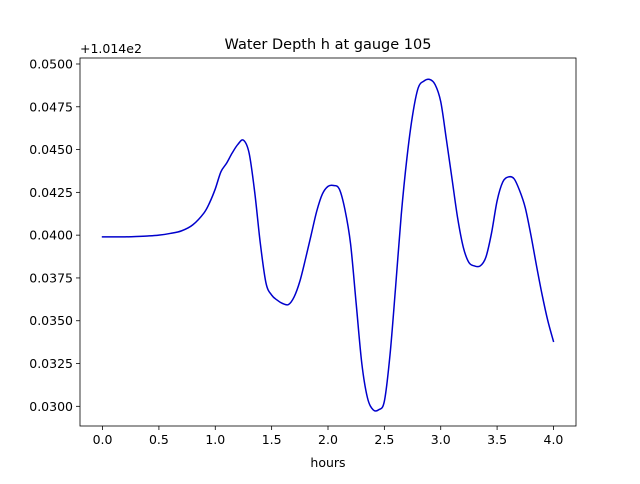  I want to click on y-tick-label: 0.0475, so click(51, 106).